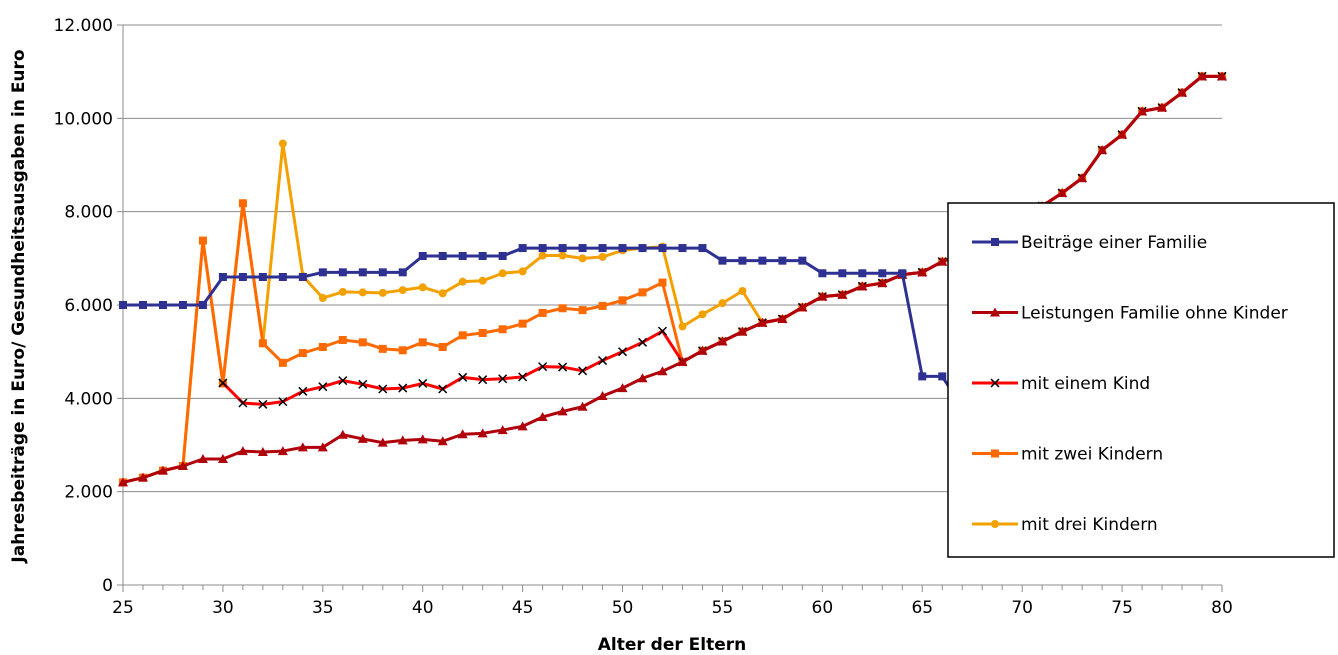  Describe the element at coordinates (523, 608) in the screenshot. I see `x-tick-label: 45` at that location.